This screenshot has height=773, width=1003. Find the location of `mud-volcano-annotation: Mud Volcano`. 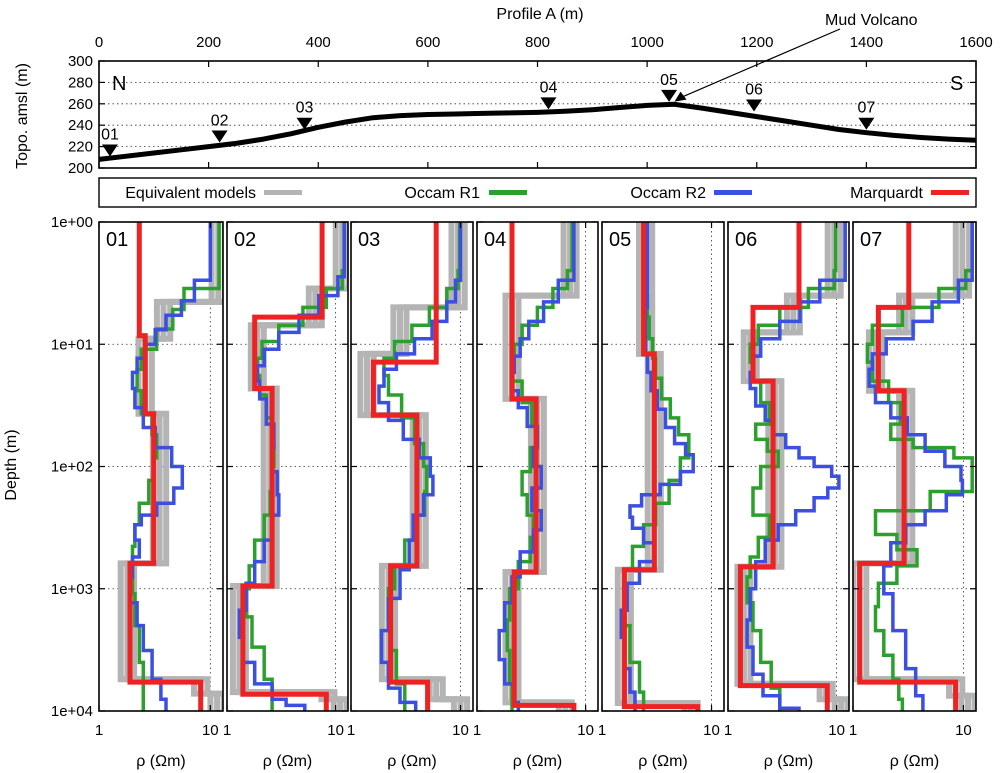

mud-volcano-annotation: Mud Volcano is located at coordinates (871, 20).